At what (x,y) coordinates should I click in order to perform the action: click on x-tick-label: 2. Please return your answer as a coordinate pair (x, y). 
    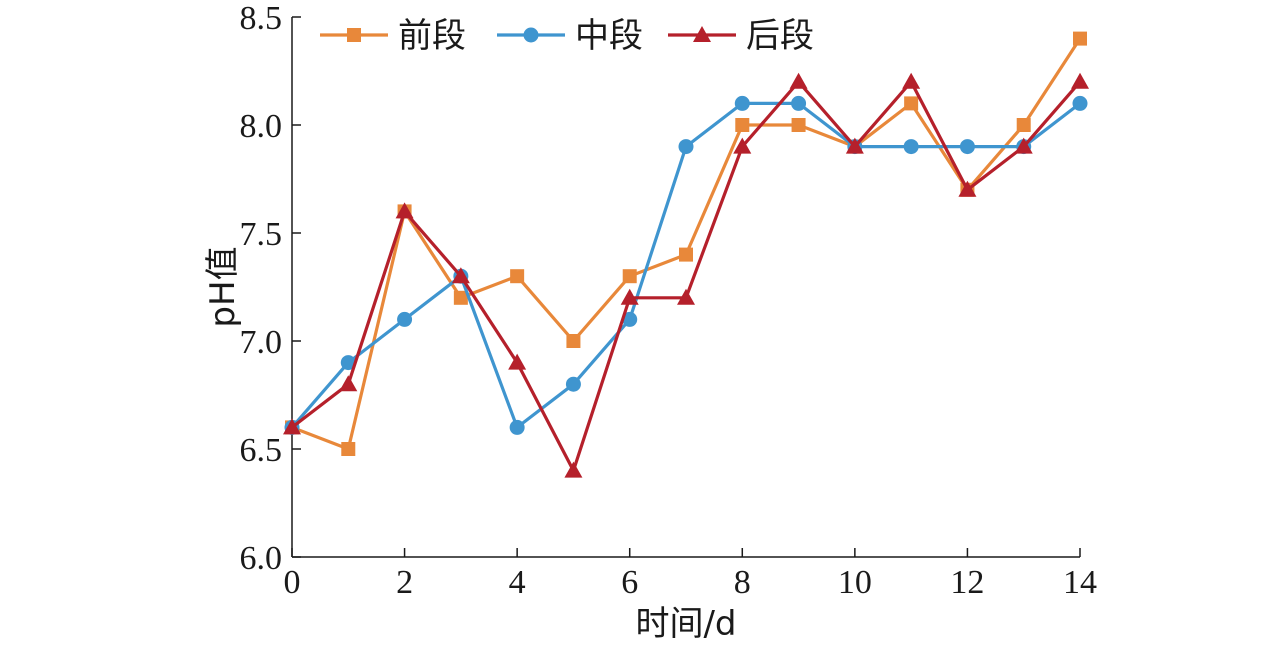
    Looking at the image, I should click on (404, 582).